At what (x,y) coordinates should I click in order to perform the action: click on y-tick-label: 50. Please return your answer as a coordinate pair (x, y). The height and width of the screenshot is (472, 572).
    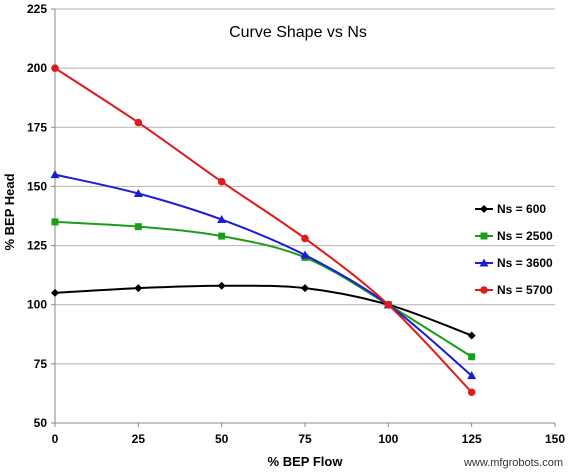
    Looking at the image, I should click on (41, 423).